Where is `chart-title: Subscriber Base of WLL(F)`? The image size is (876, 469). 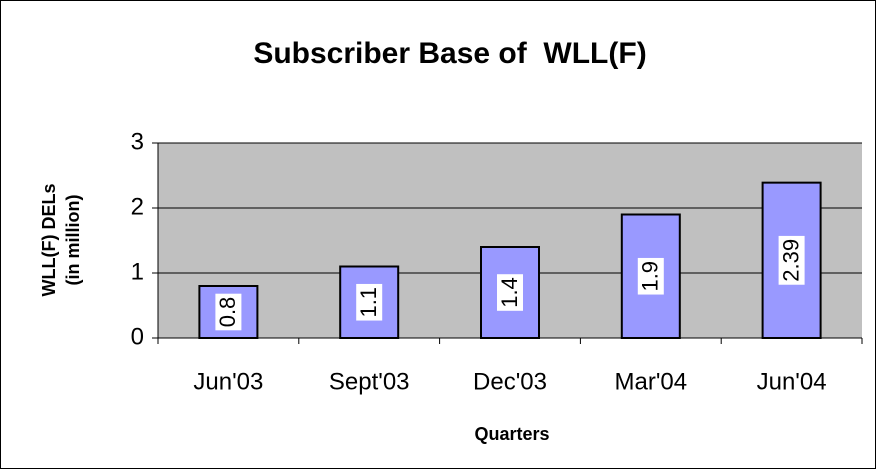
chart-title: Subscriber Base of WLL(F) is located at coordinates (449, 53).